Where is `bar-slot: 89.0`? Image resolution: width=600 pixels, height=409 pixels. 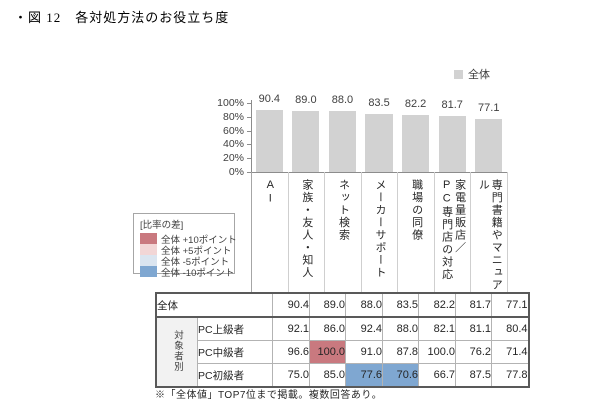
bar-slot: 89.0 is located at coordinates (306, 133).